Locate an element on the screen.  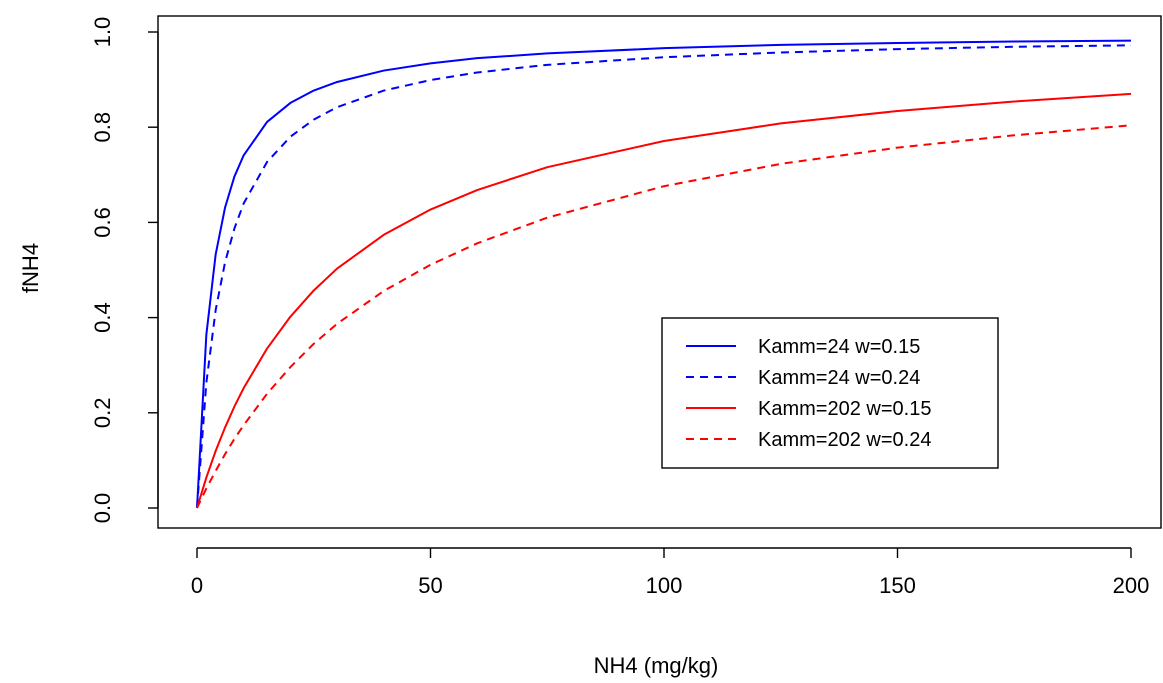
legend-box is located at coordinates (830, 393).